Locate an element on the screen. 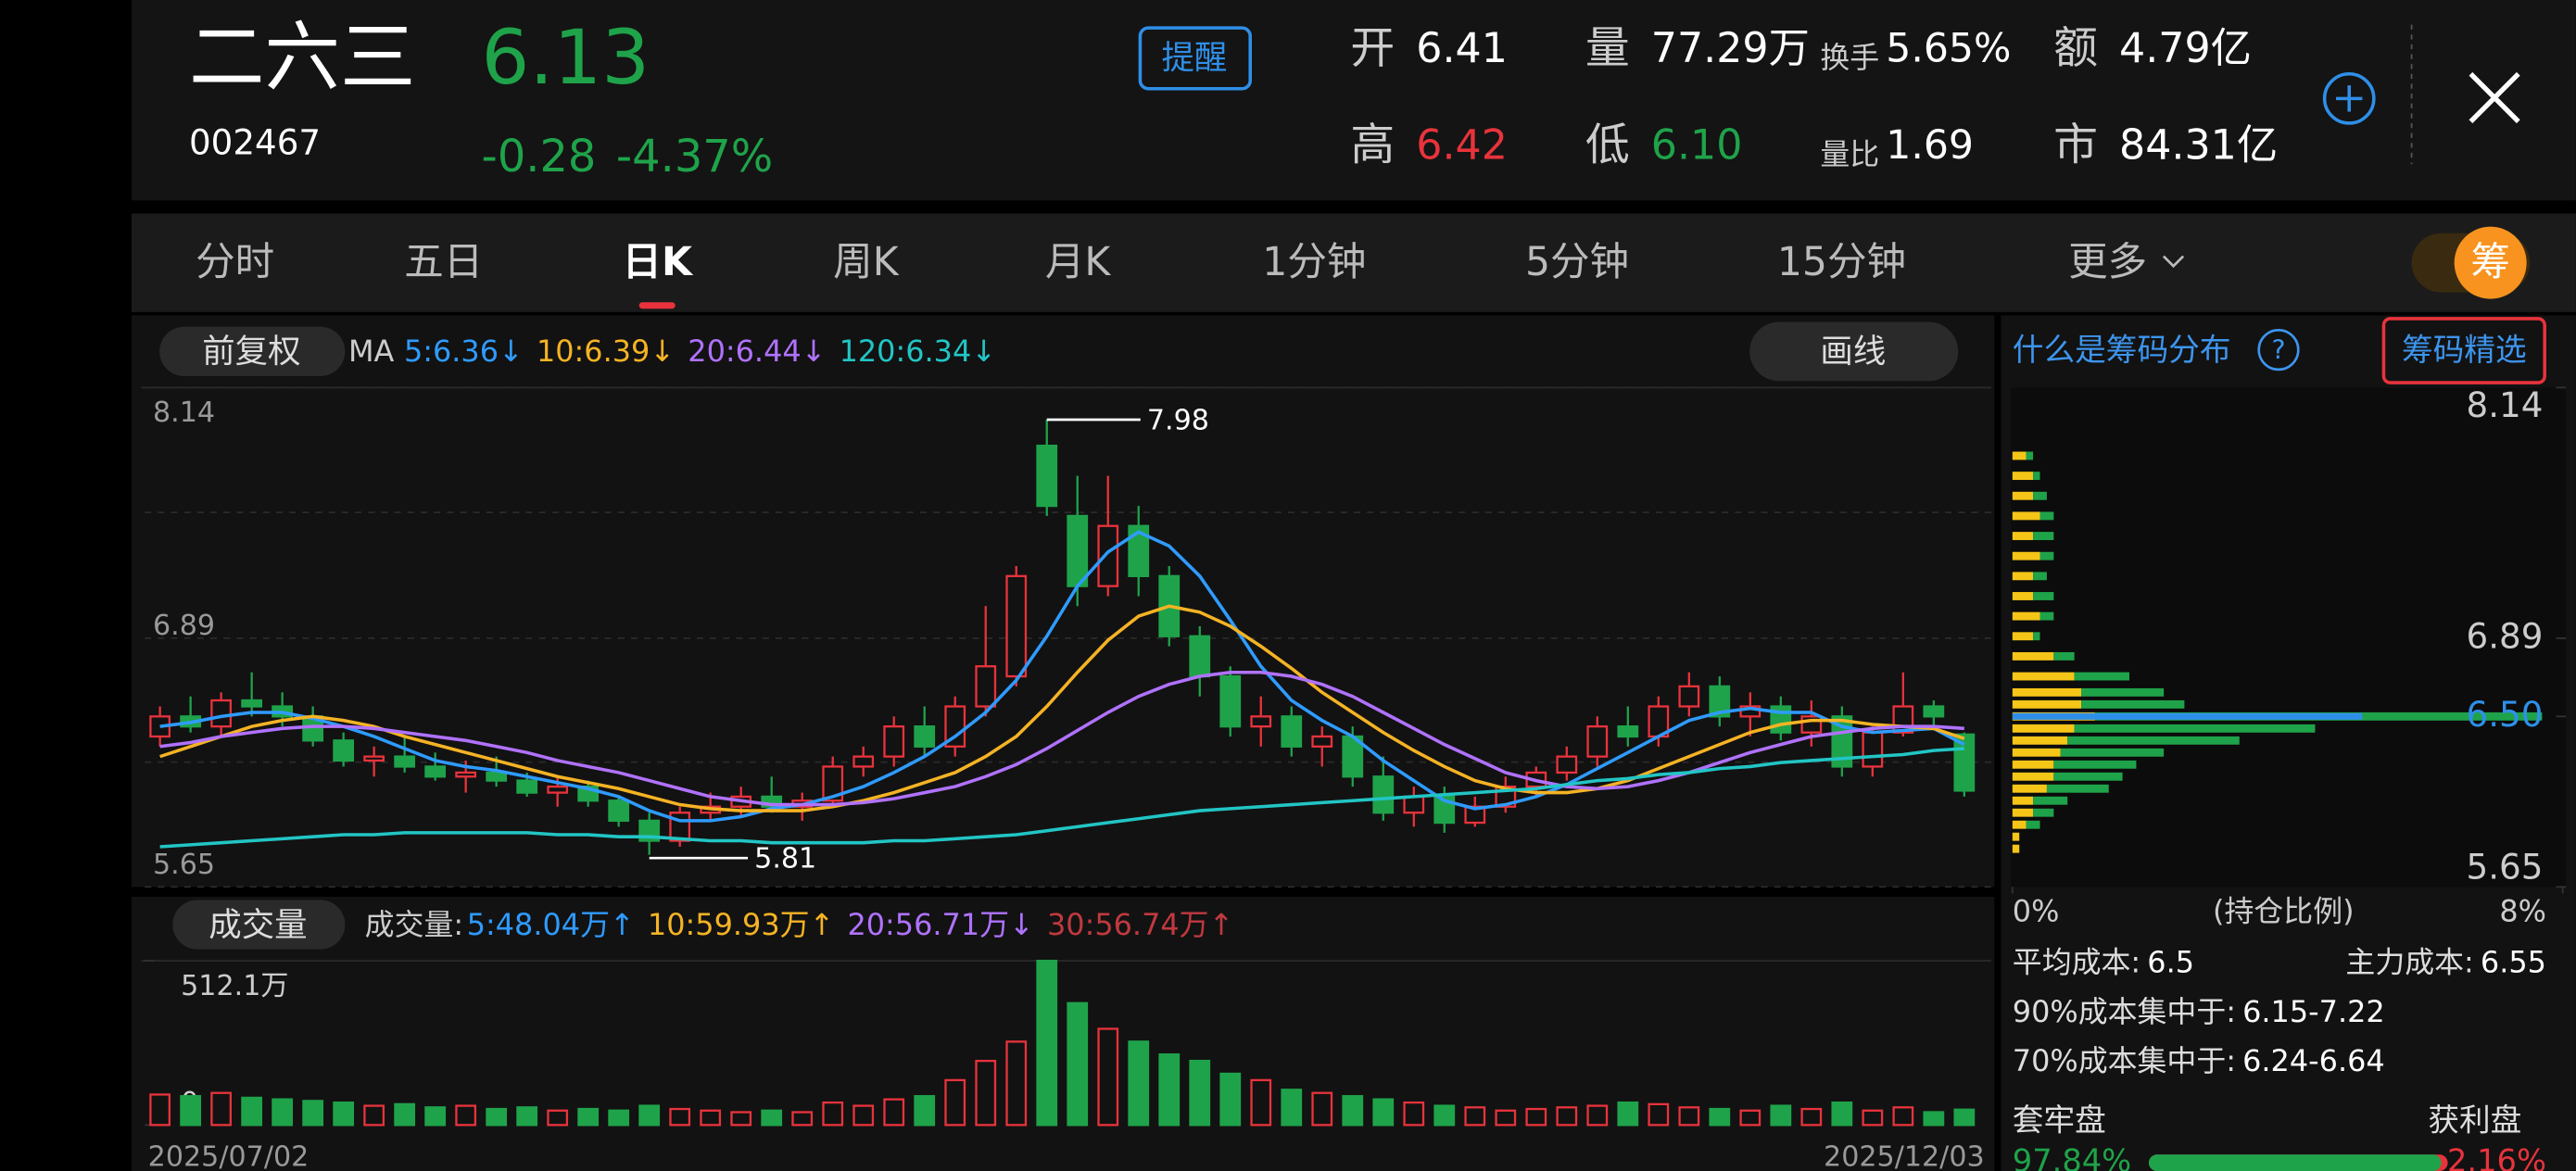 Image resolution: width=2576 pixels, height=1171 pixels. close-button is located at coordinates (2494, 97).